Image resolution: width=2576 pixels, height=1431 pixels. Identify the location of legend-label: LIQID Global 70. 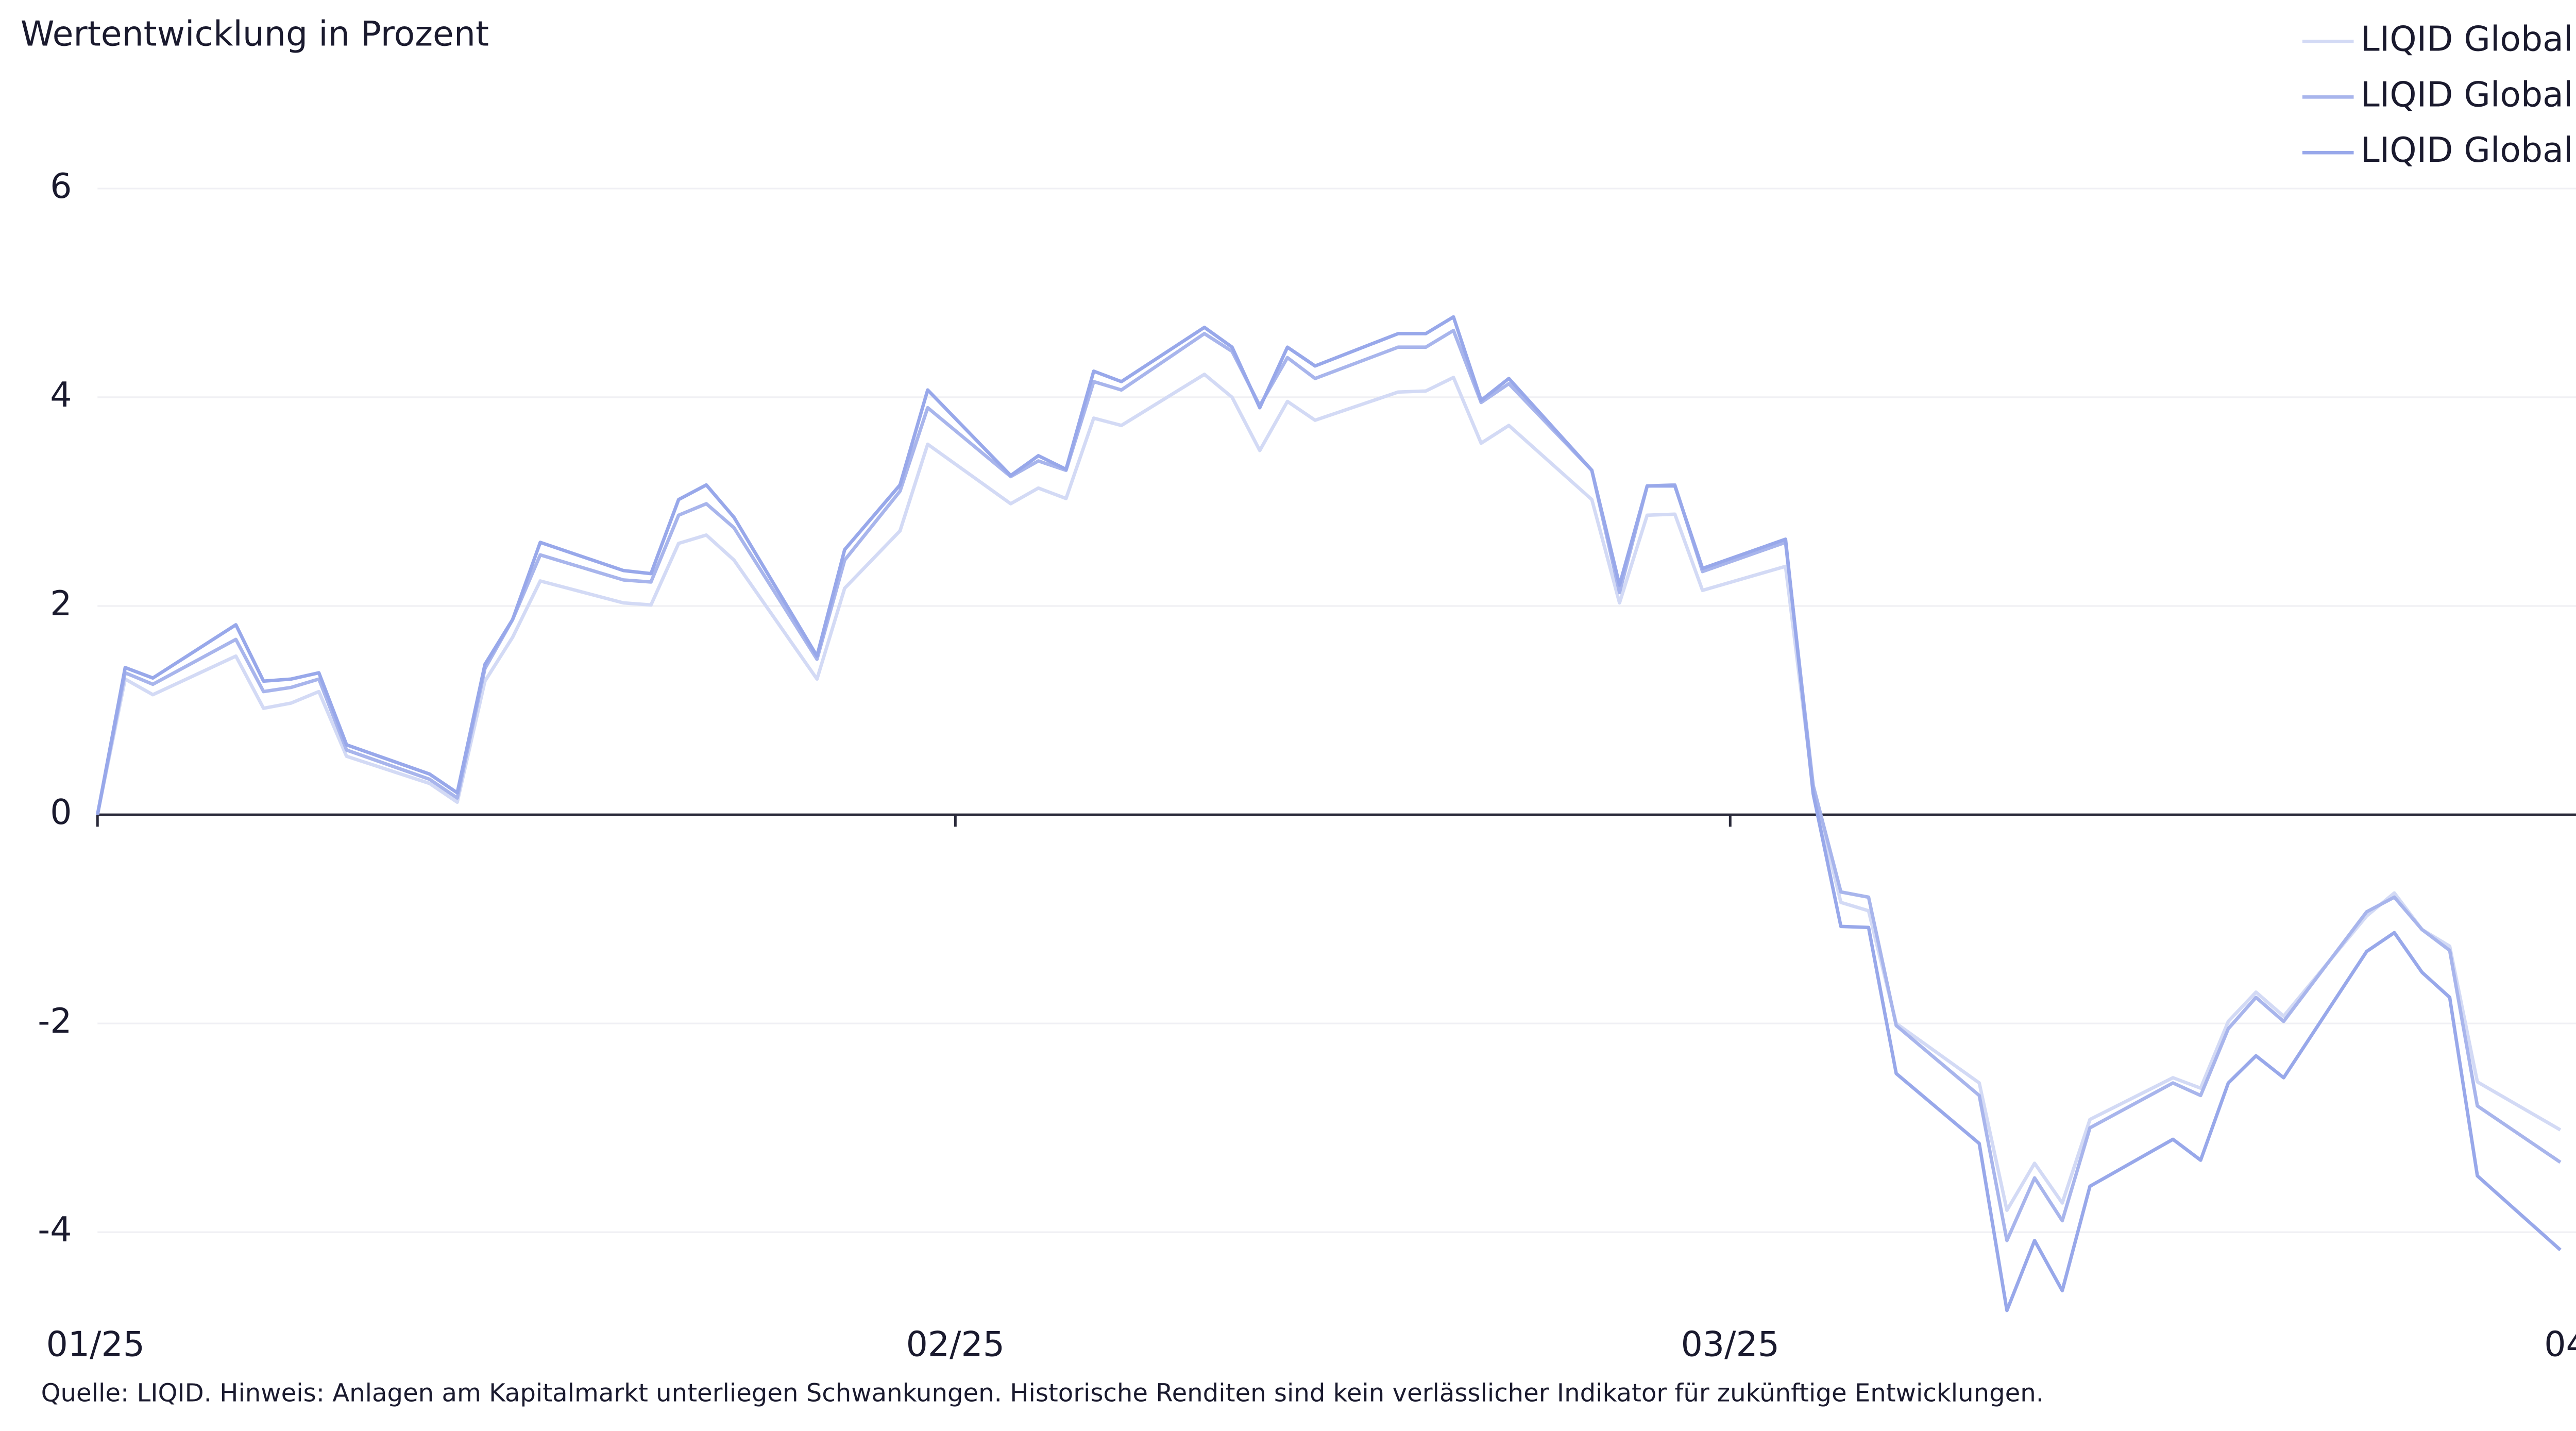
(2468, 39).